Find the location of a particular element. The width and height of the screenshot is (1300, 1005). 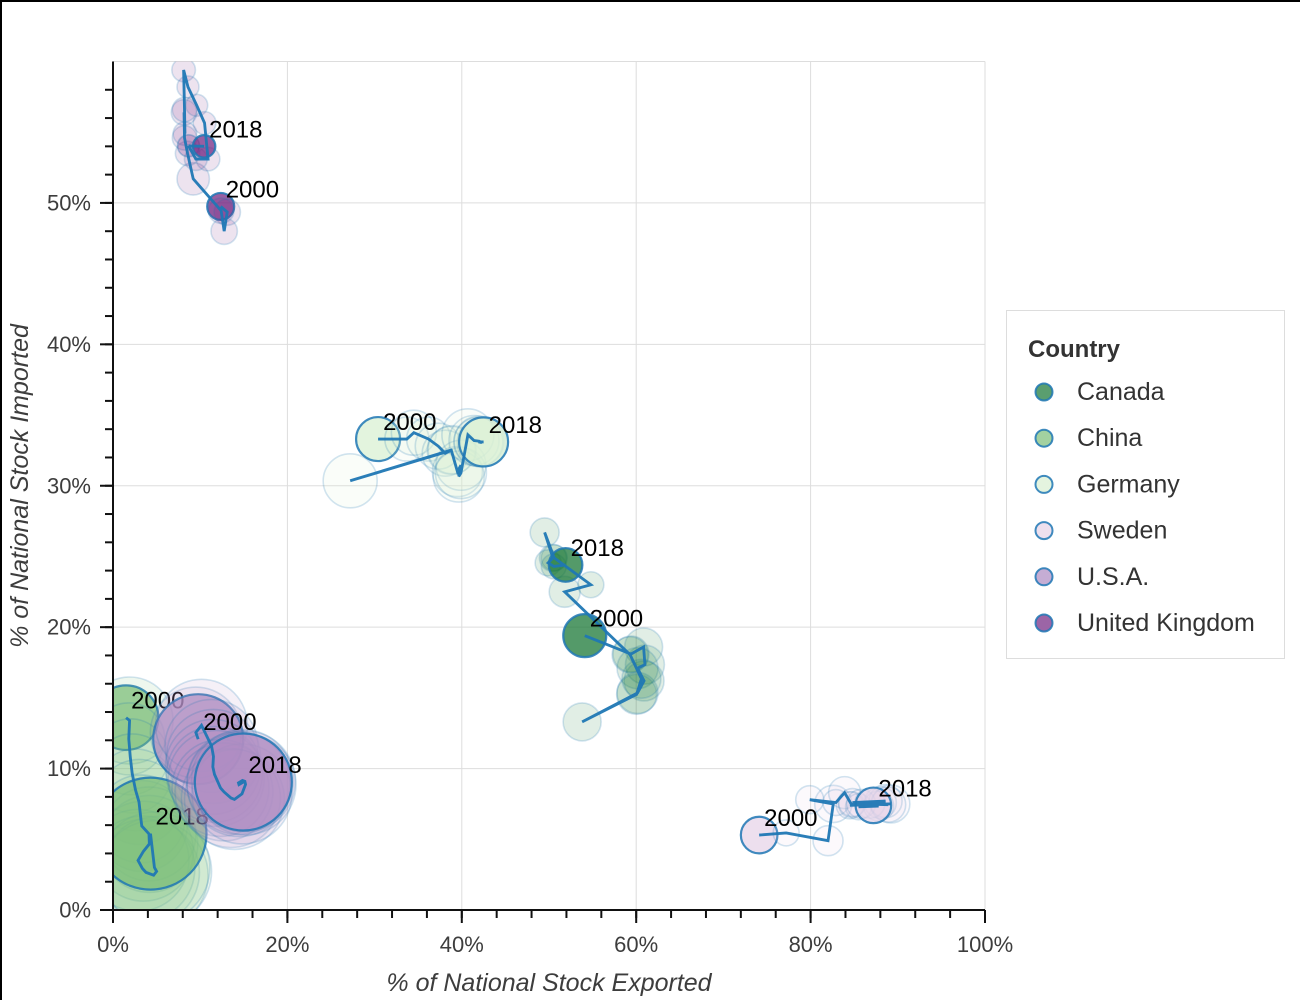

legend-title: Country is located at coordinates (1074, 349).